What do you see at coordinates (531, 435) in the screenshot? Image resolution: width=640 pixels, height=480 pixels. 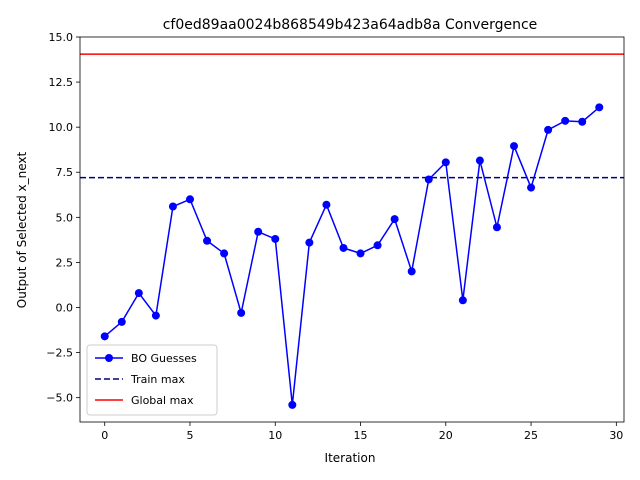 I see `x-tick-label: 25` at bounding box center [531, 435].